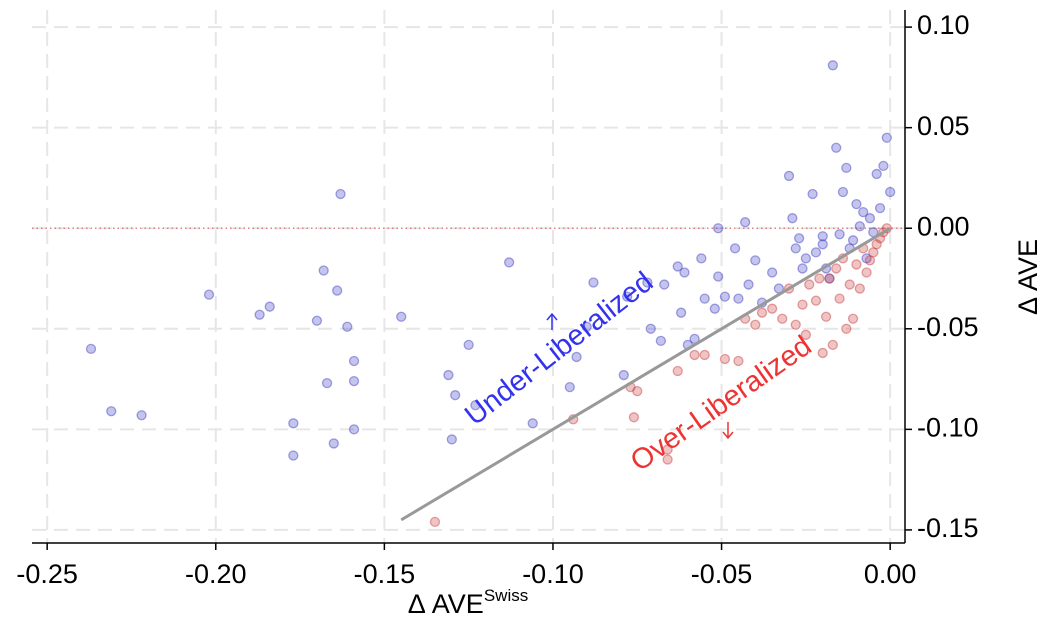 This screenshot has height=625, width=1044. What do you see at coordinates (722, 574) in the screenshot?
I see `x-tick-label: -0.05` at bounding box center [722, 574].